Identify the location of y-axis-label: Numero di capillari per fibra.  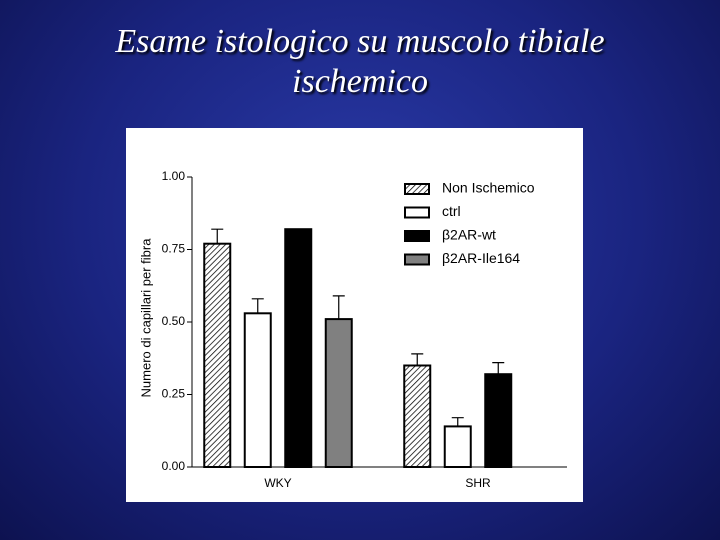
(145, 318).